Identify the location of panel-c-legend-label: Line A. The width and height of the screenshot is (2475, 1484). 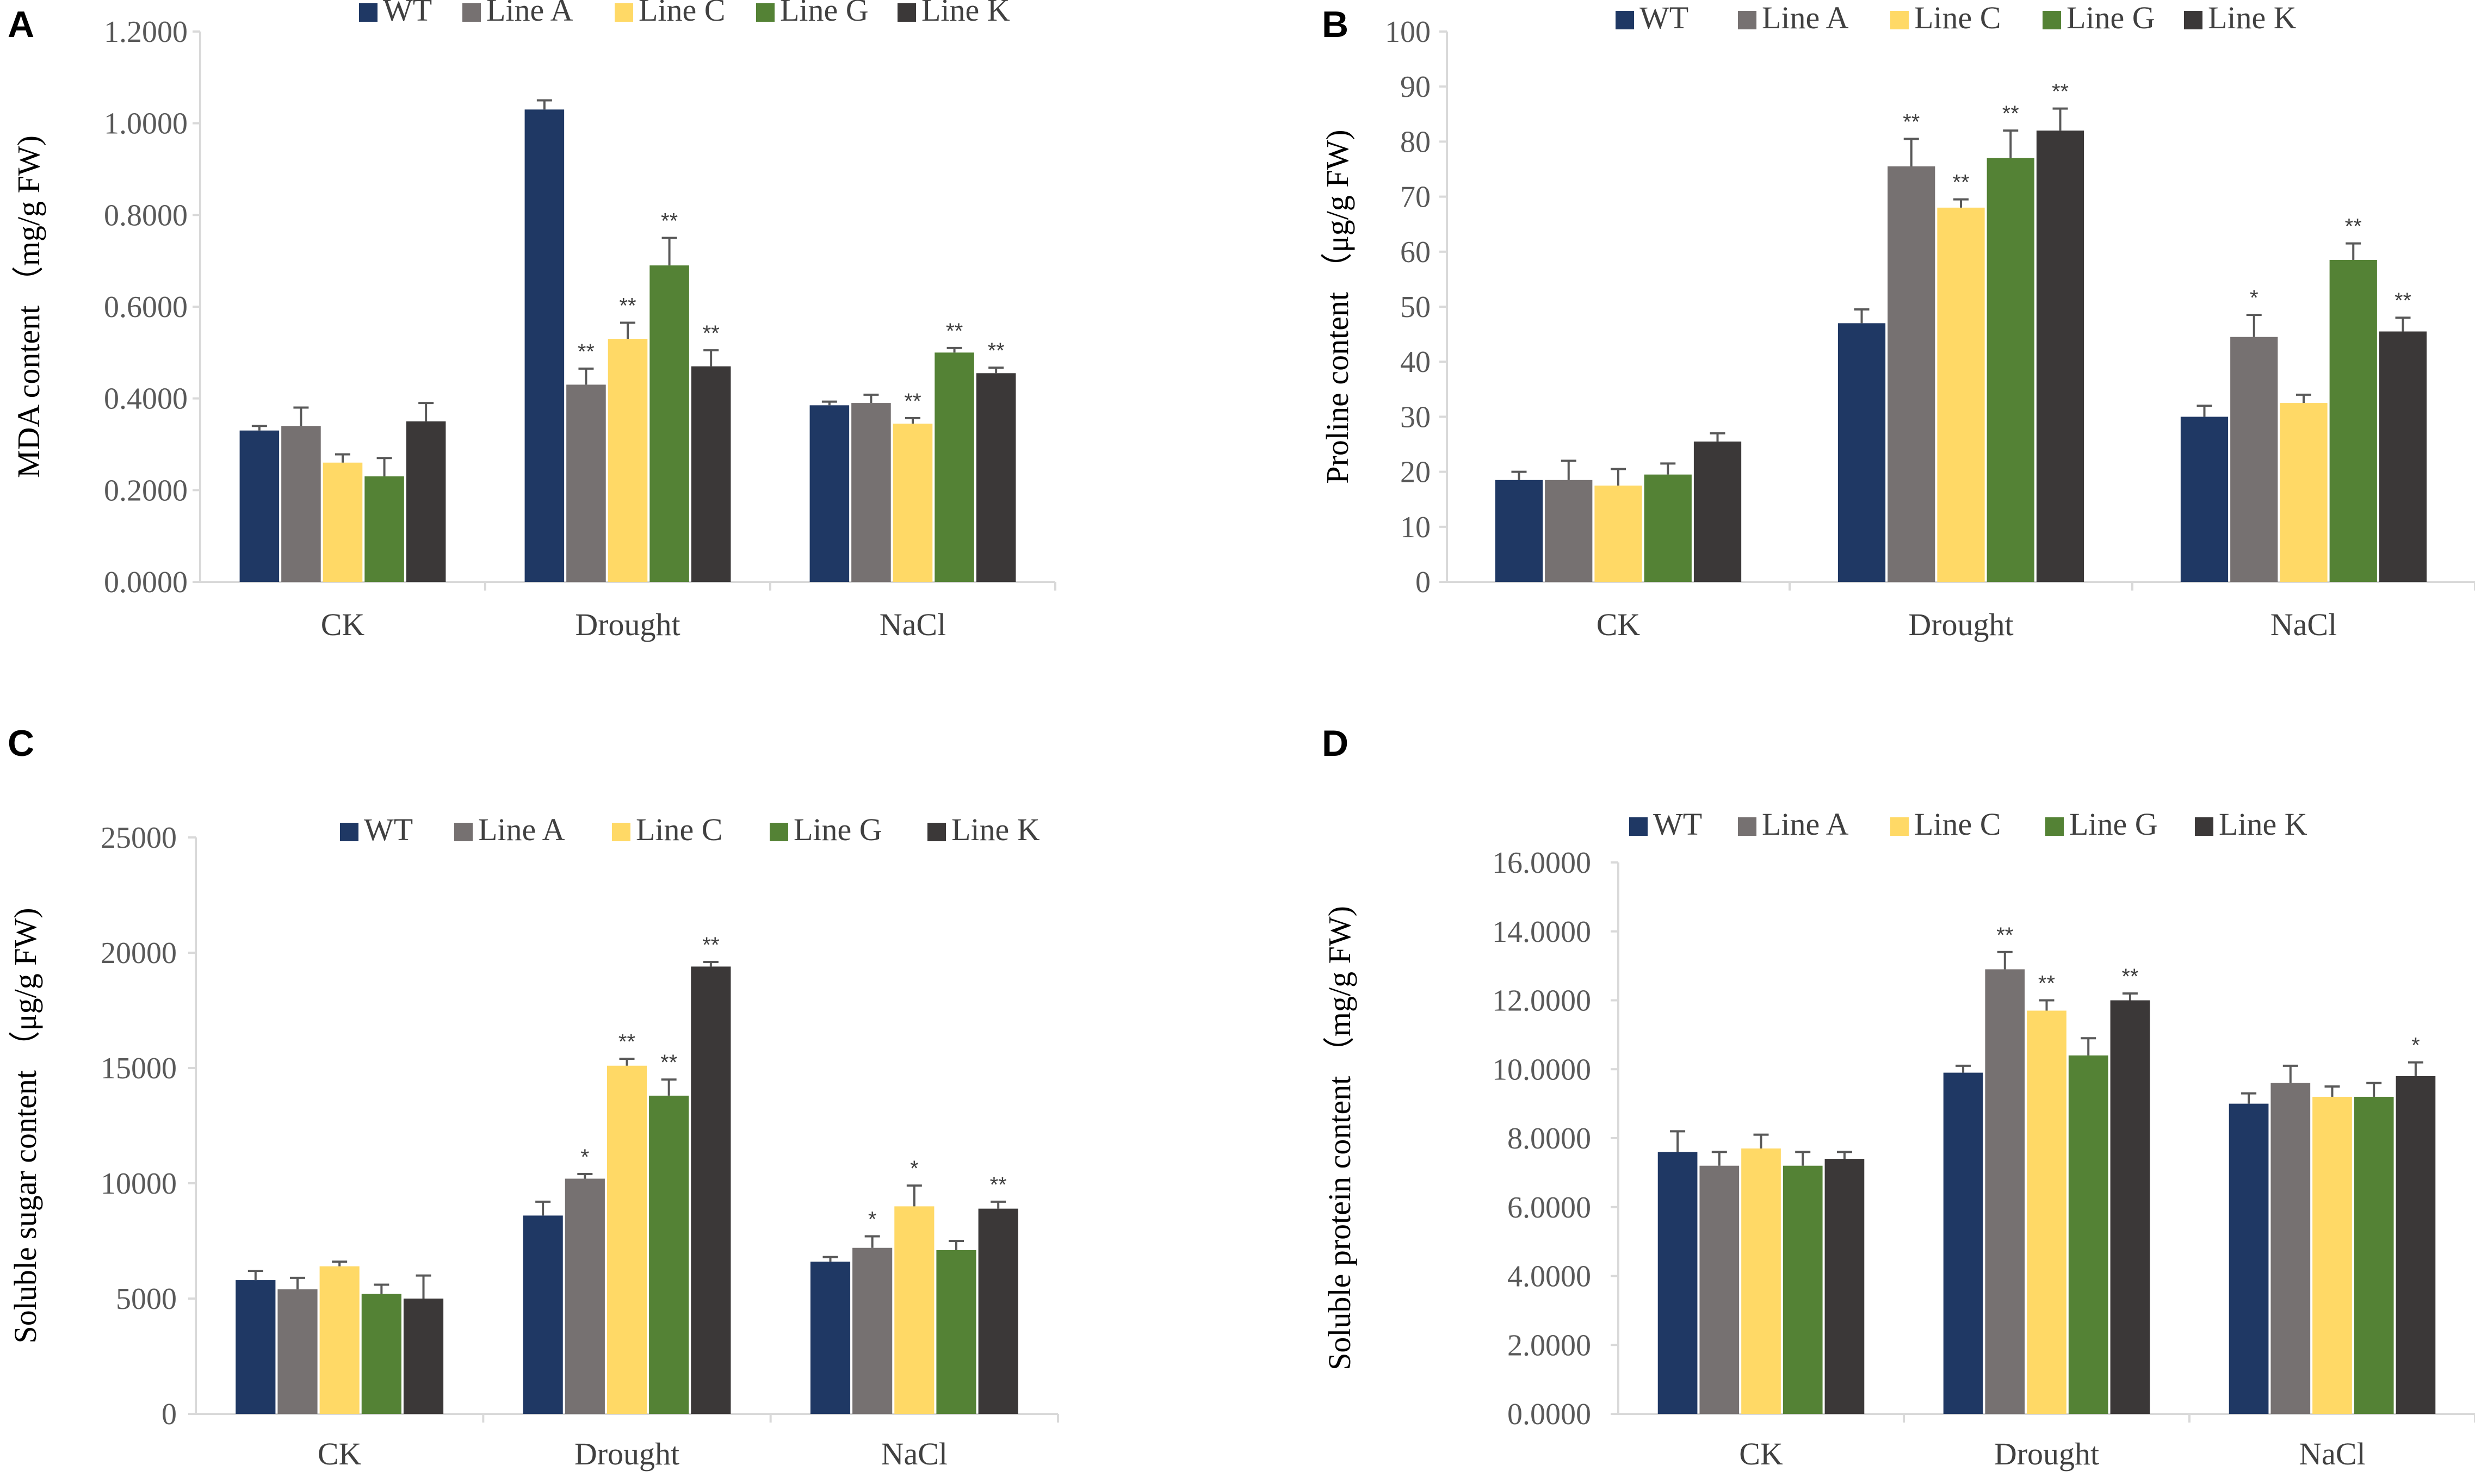
(521, 829).